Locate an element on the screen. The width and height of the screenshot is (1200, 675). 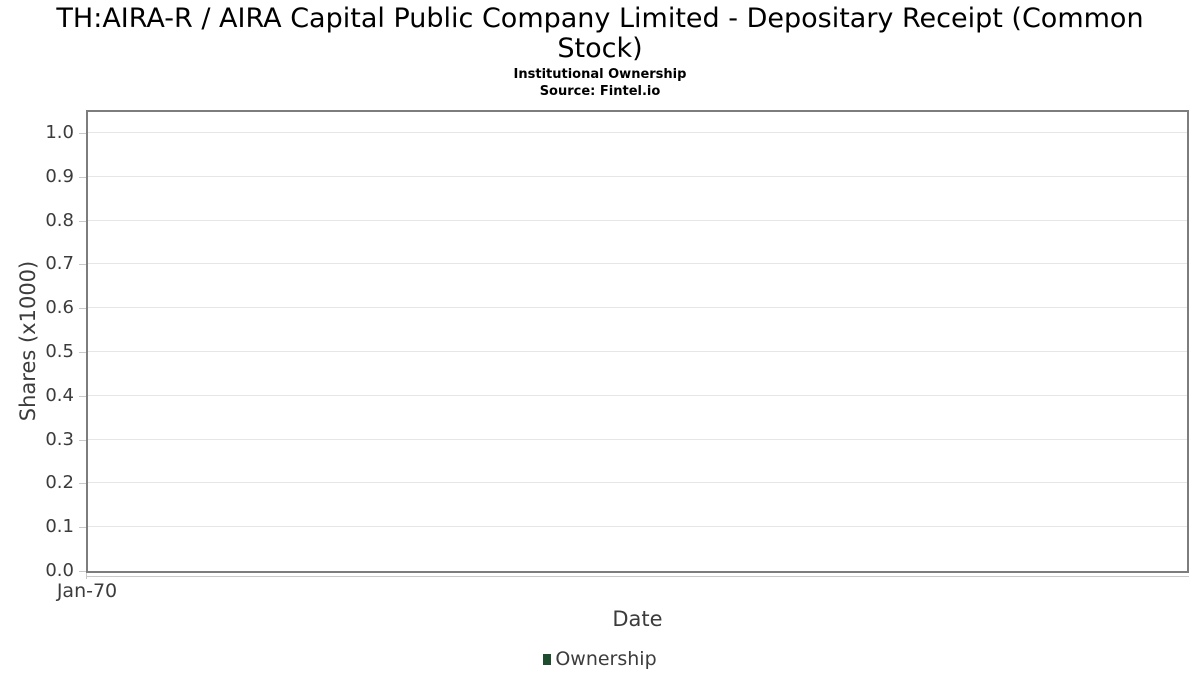
x-axis-line is located at coordinates (637, 576).